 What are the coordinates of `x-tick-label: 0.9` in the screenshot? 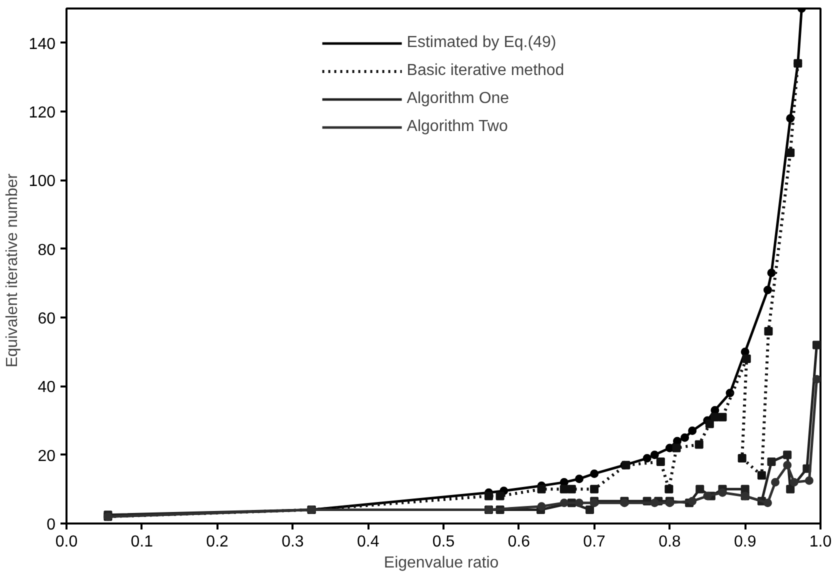 It's located at (745, 542).